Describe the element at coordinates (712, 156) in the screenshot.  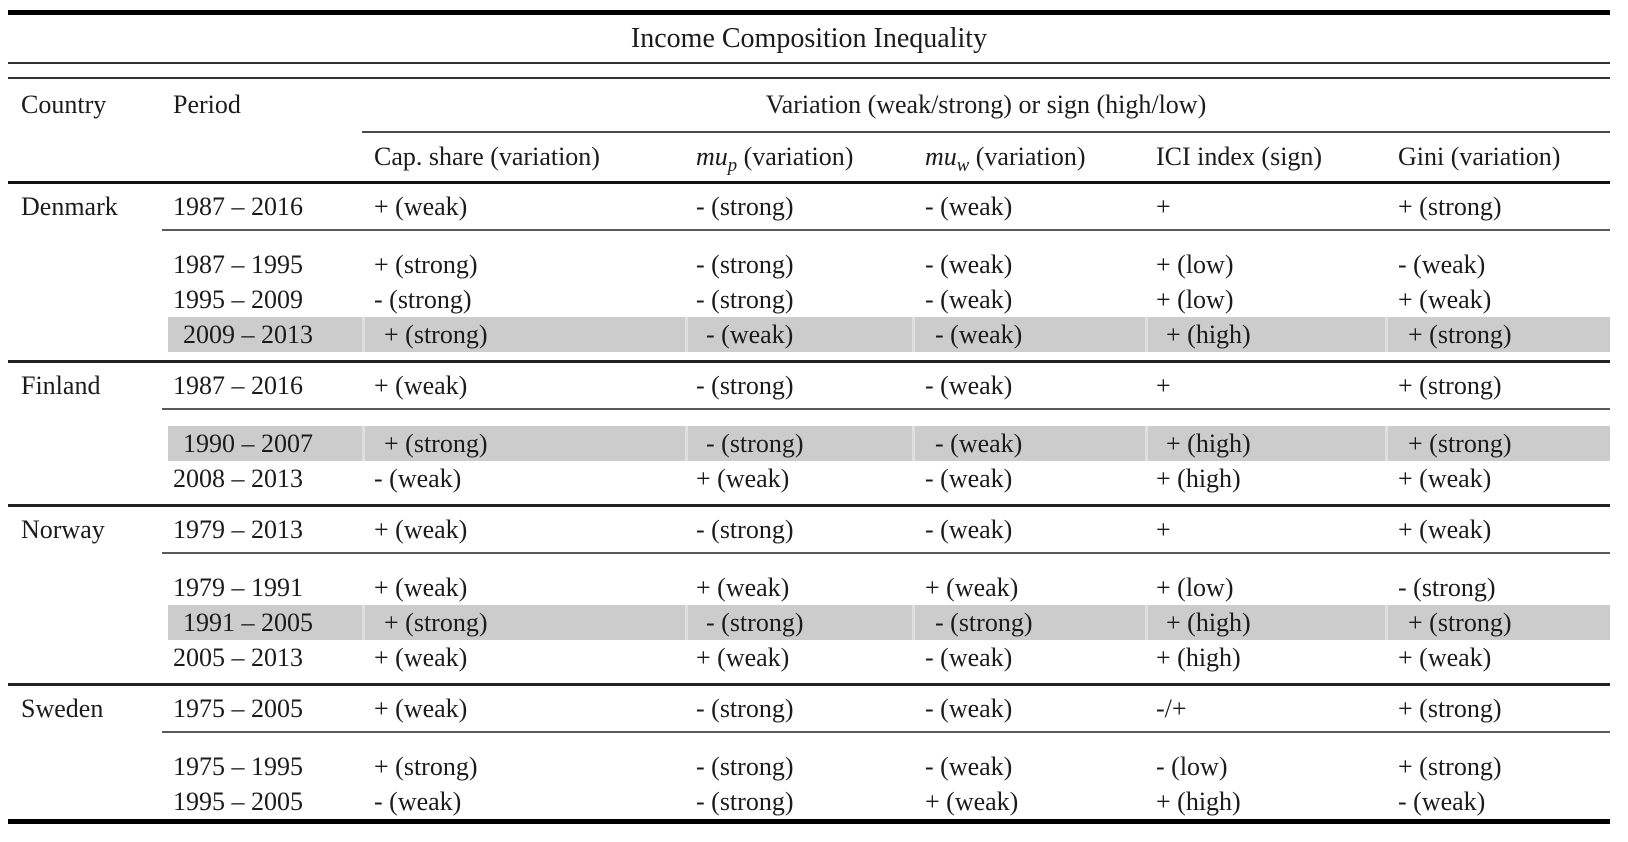
I see `mup-header-math: mu` at that location.